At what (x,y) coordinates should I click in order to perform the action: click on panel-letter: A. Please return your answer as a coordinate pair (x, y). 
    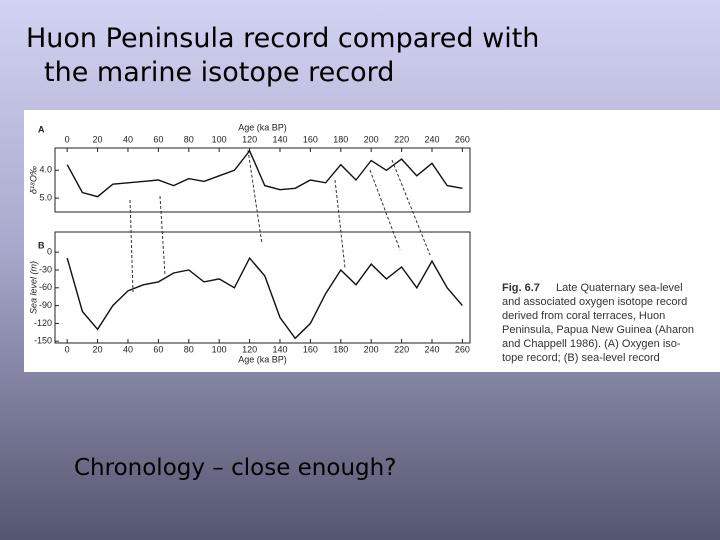
    Looking at the image, I should click on (41, 129).